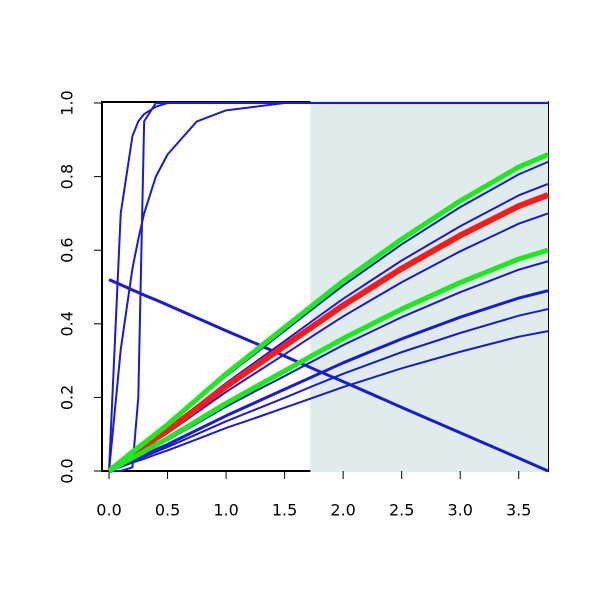 The image size is (600, 604). What do you see at coordinates (67, 249) in the screenshot?
I see `y-tick-label: 0.6` at bounding box center [67, 249].